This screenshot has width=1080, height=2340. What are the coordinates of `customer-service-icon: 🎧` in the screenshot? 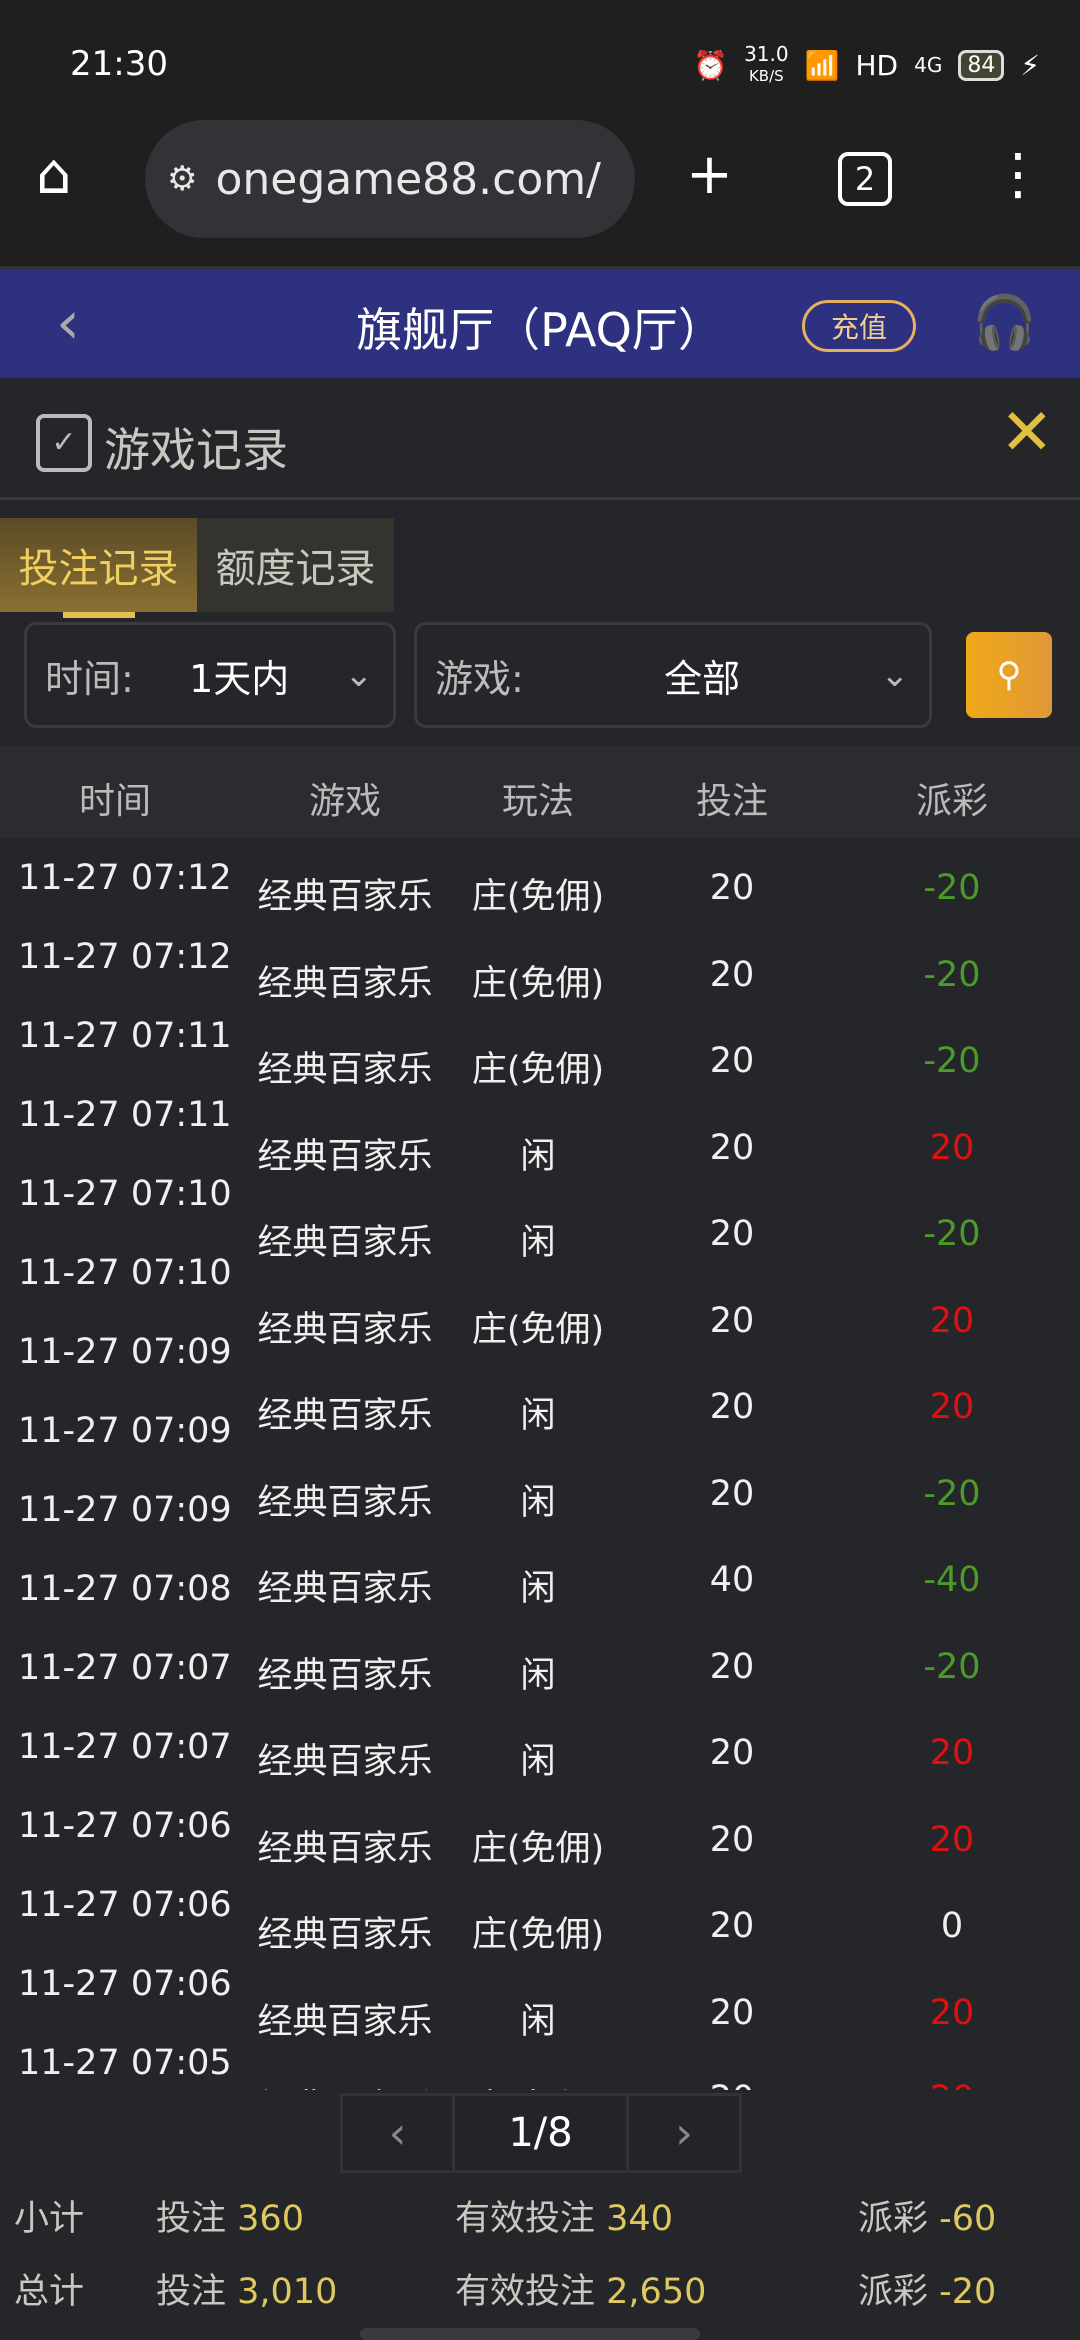 It's located at (1004, 323).